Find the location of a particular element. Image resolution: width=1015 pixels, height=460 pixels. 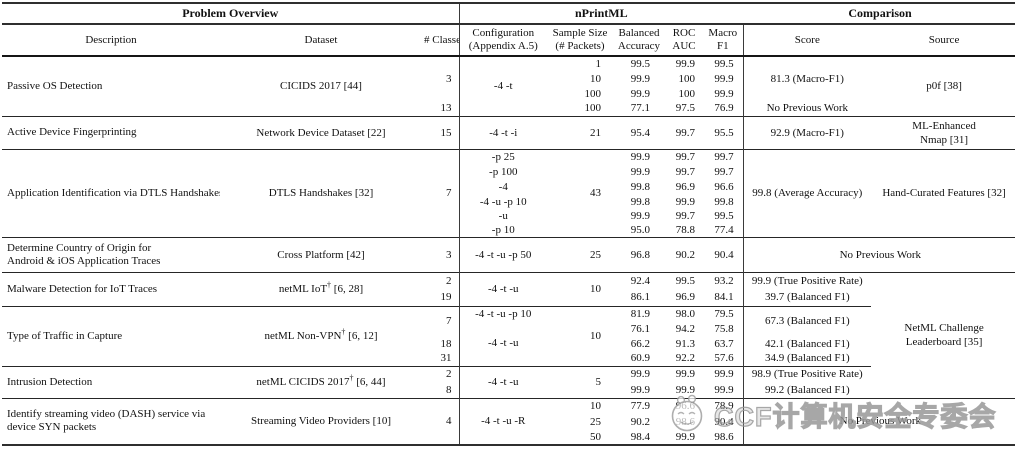

dataset-cell: Streaming Video Providers [10] is located at coordinates (321, 421).